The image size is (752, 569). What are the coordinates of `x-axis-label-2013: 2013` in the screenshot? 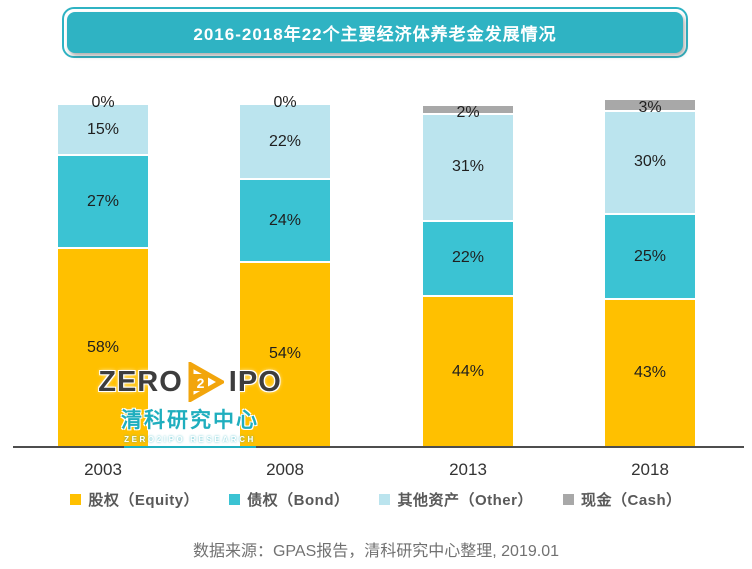 It's located at (468, 469).